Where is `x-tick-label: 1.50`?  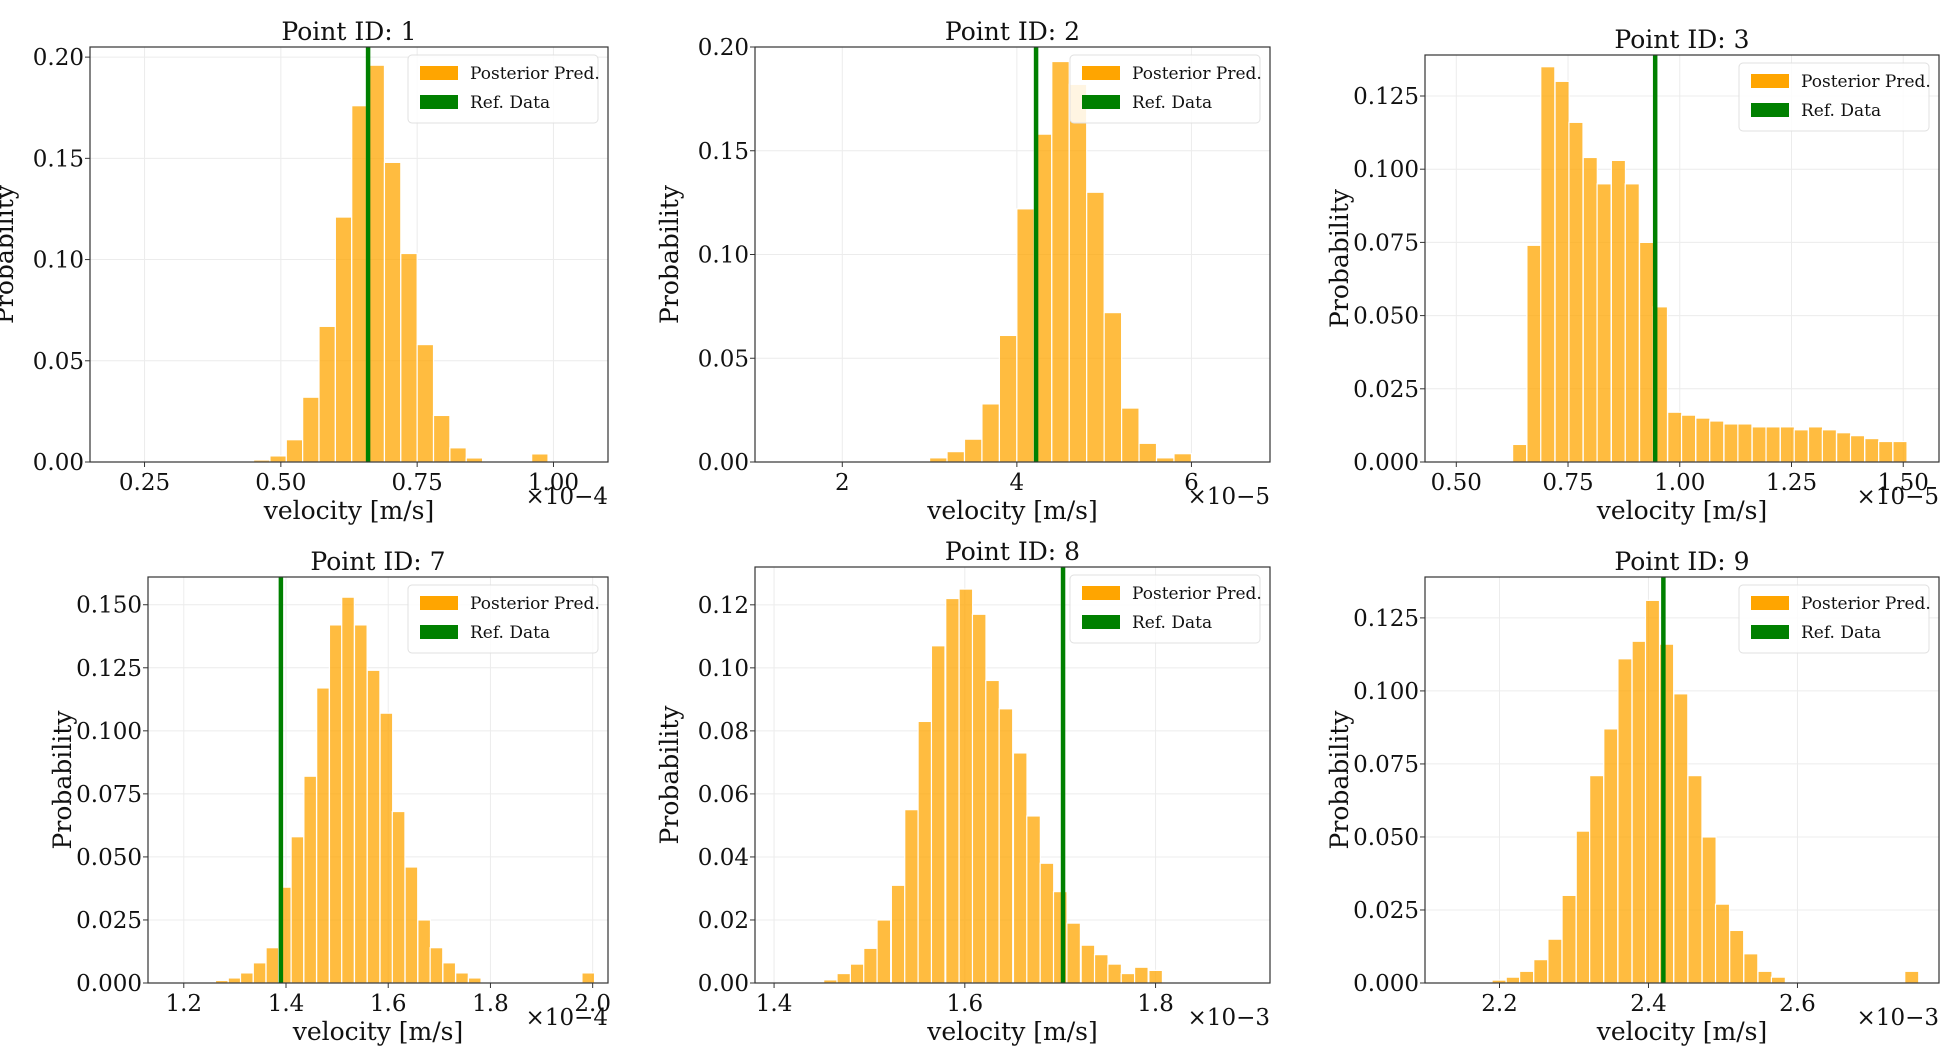
x-tick-label: 1.50 is located at coordinates (1903, 483).